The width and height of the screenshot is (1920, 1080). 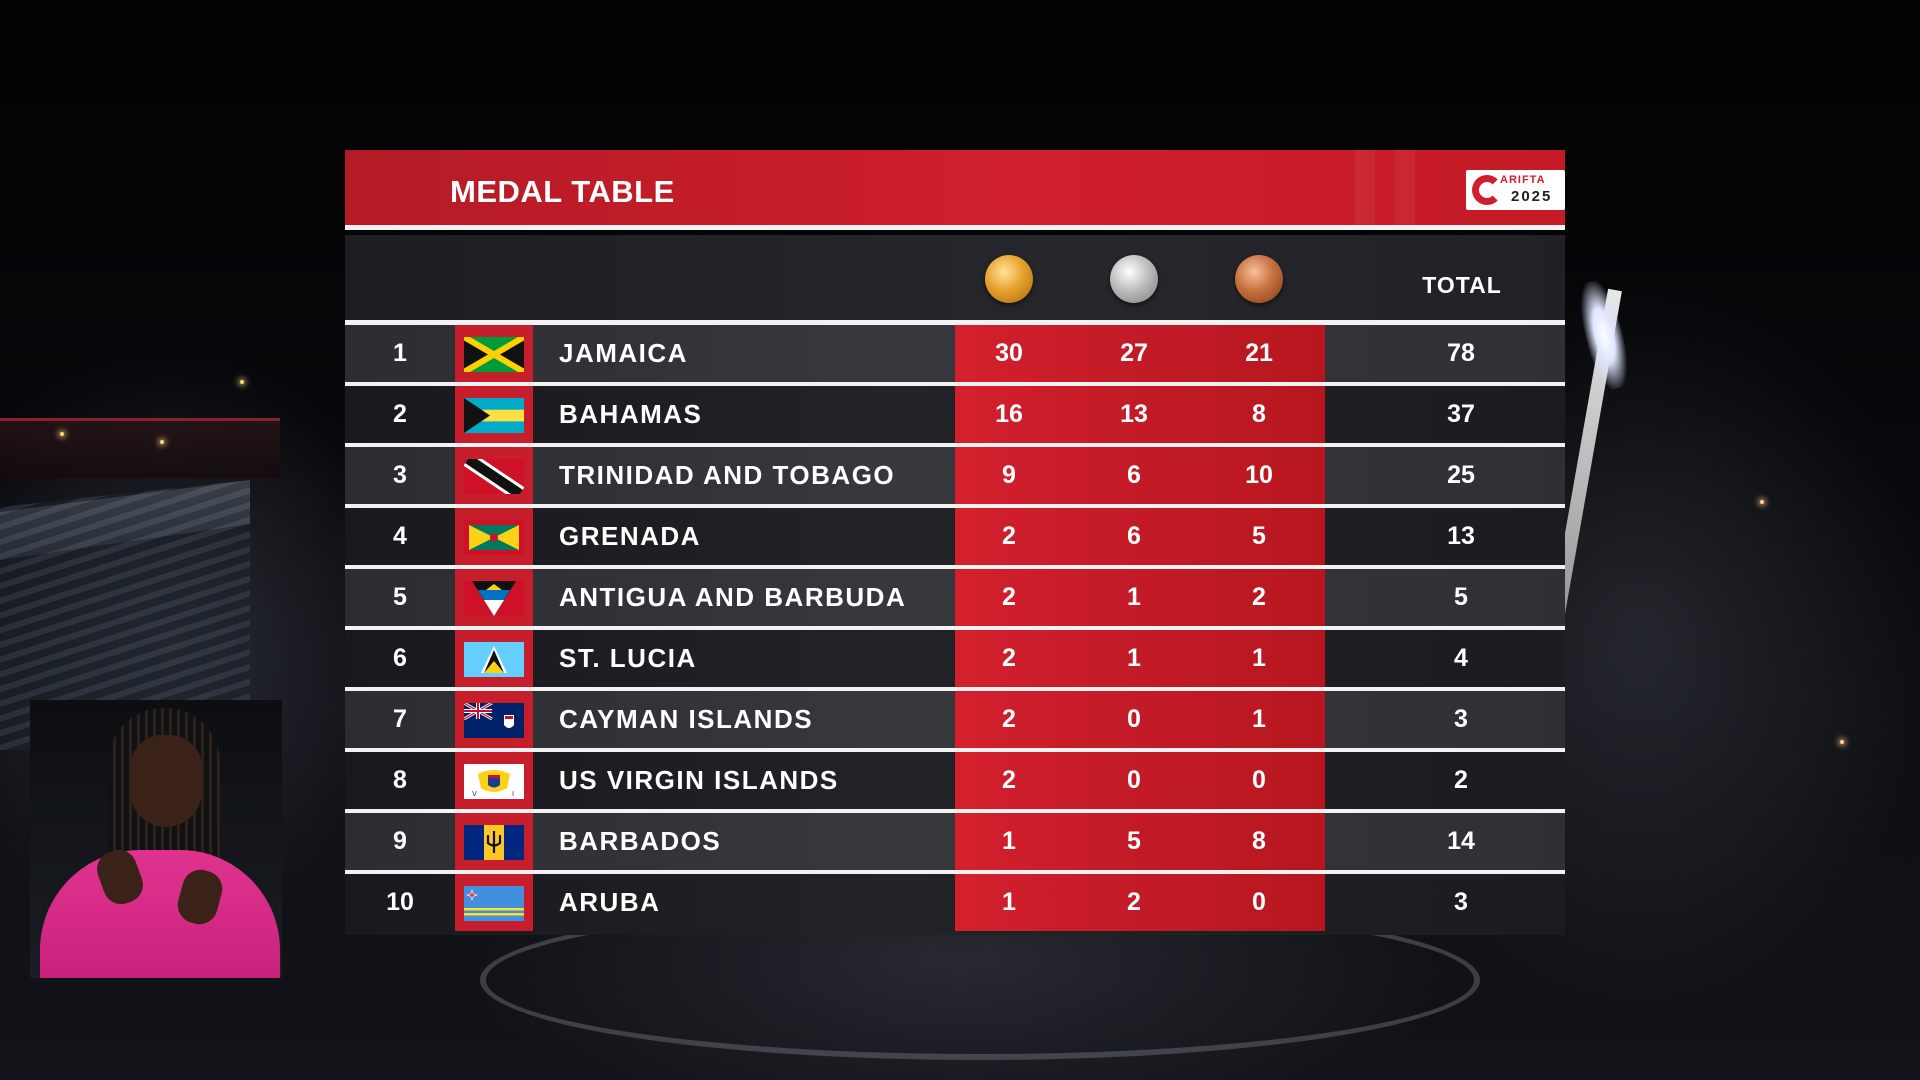 What do you see at coordinates (1461, 658) in the screenshot?
I see `total-count: 4` at bounding box center [1461, 658].